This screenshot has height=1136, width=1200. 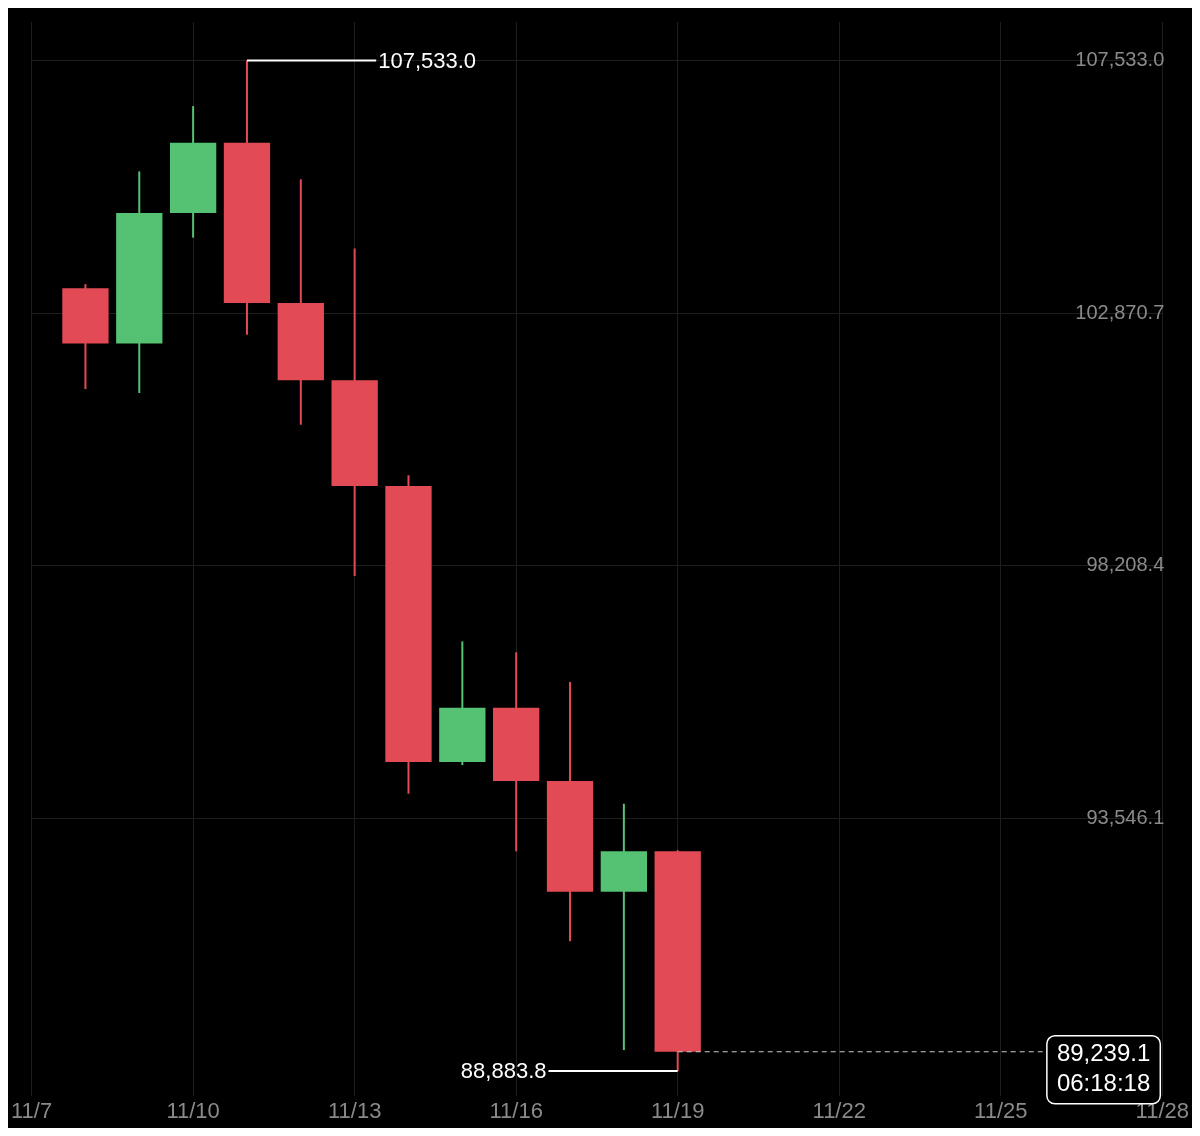 I want to click on ref-line-label: 89,239.1, so click(x=1103, y=1053).